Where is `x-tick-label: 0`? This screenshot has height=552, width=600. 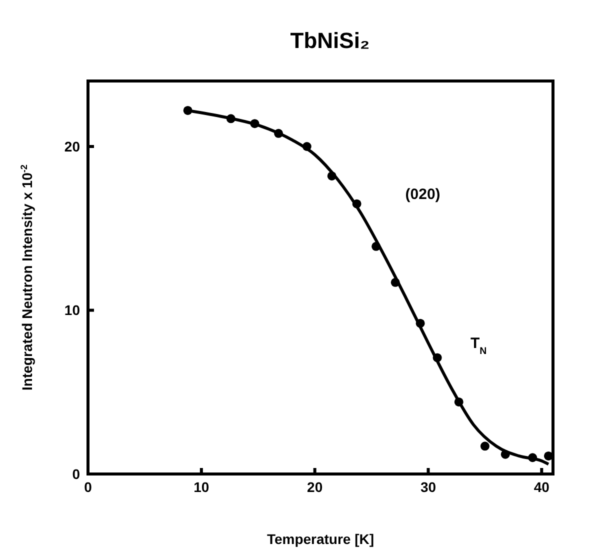 x-tick-label: 0 is located at coordinates (88, 486).